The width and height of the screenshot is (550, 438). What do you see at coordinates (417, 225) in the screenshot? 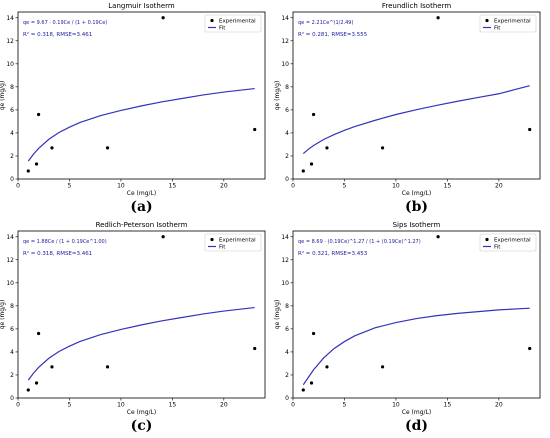
I see `chart-title: Sips Isotherm` at bounding box center [417, 225].